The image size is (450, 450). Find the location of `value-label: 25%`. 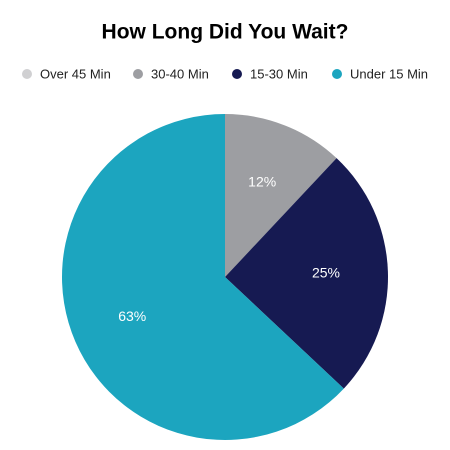

value-label: 25% is located at coordinates (326, 273).